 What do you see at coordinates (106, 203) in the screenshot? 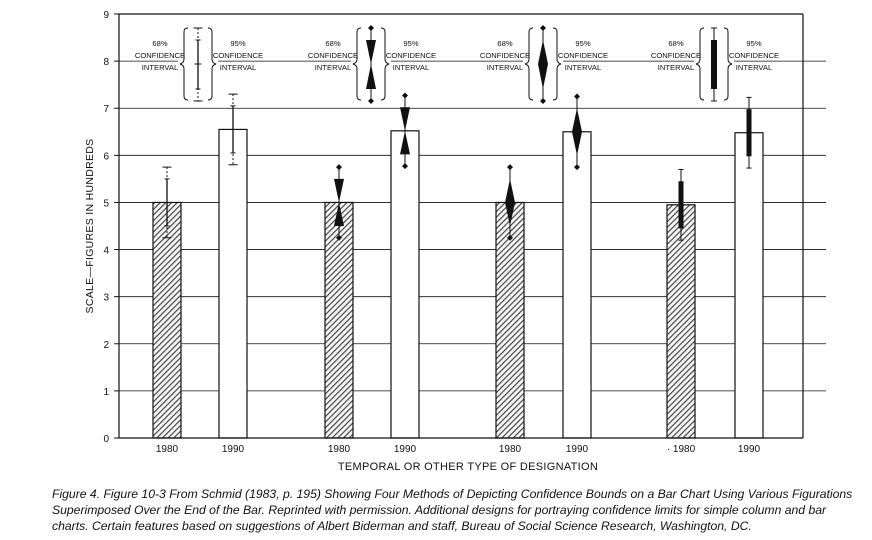
I see `y-tick-label: 5` at bounding box center [106, 203].